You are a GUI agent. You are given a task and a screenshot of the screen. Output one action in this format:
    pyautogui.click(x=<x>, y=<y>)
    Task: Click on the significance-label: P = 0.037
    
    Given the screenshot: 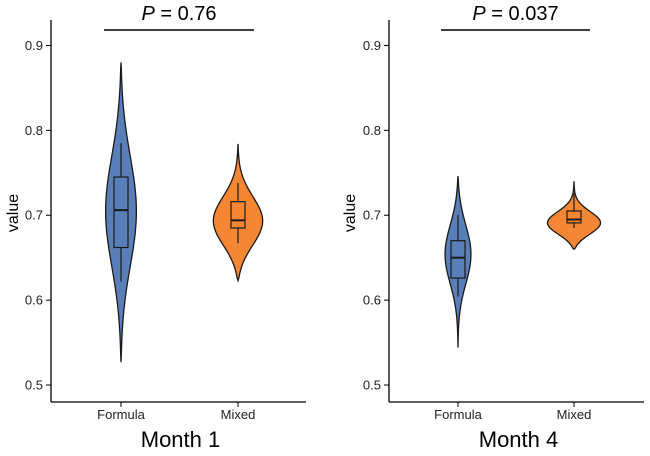 What is the action you would take?
    pyautogui.click(x=515, y=14)
    